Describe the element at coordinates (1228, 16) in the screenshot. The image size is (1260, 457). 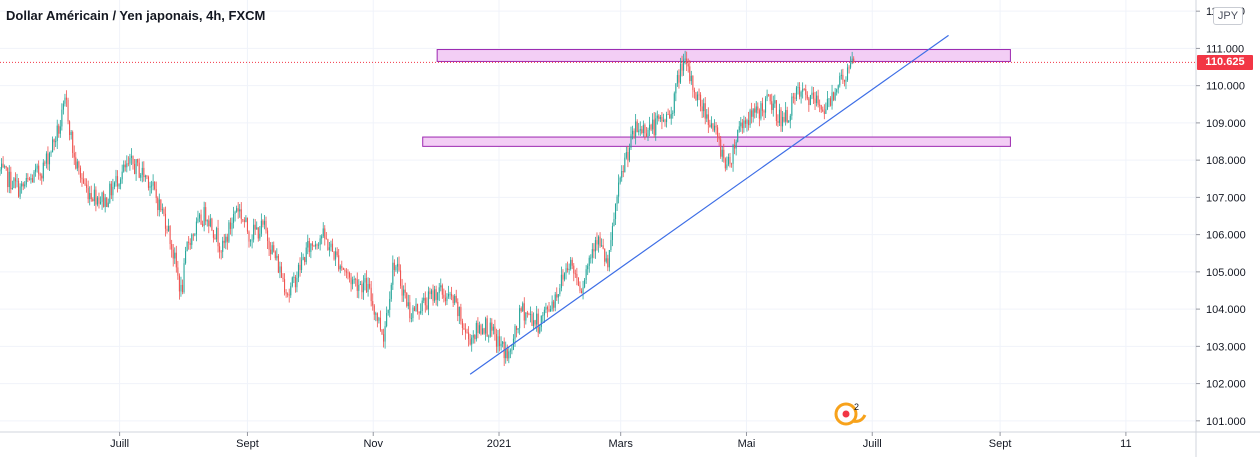
I see `currency-badge: JPY` at that location.